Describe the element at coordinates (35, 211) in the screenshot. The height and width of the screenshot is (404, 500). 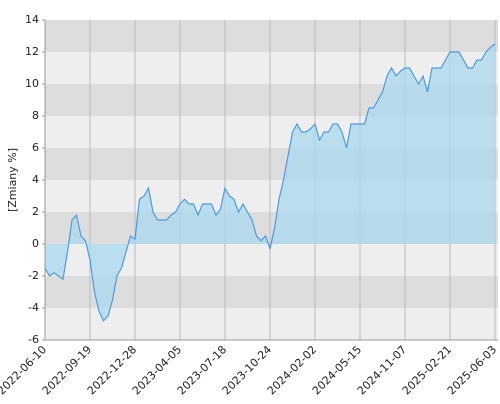
I see `y-tick-label: 2` at that location.